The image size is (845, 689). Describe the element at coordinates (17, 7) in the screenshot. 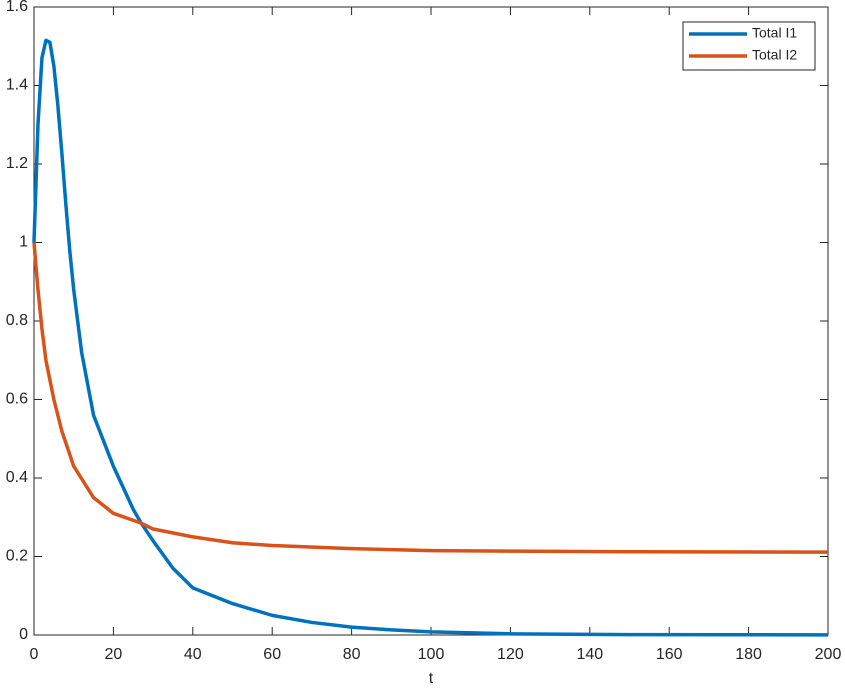

I see `y-tick-label: 1.6` at that location.